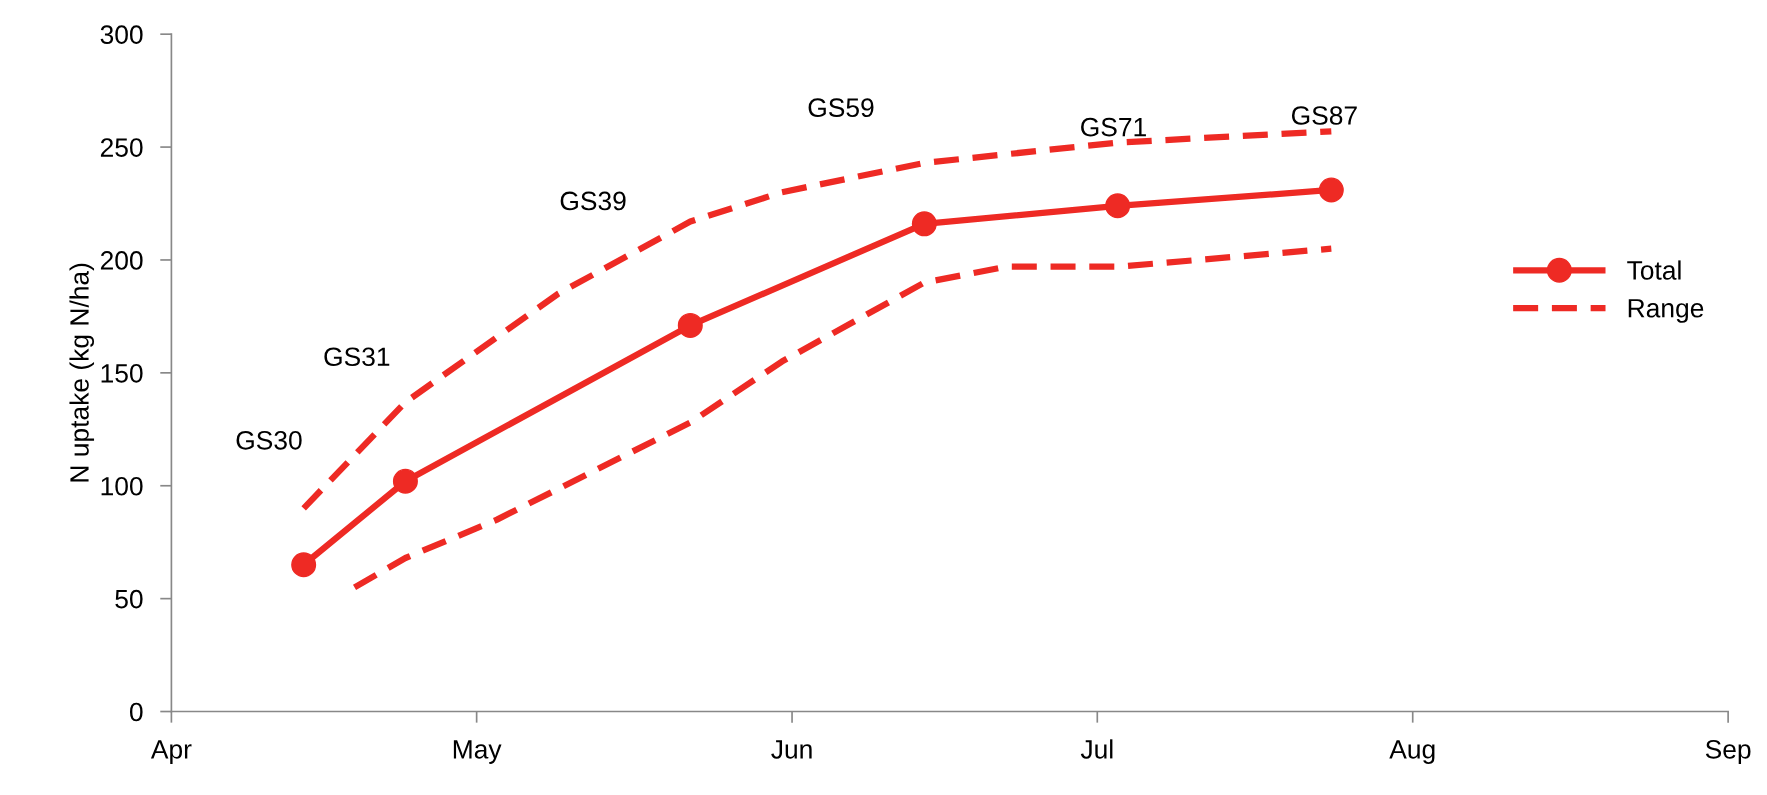 This screenshot has height=795, width=1767. What do you see at coordinates (1728, 752) in the screenshot?
I see `x-tick-label: Sep` at bounding box center [1728, 752].